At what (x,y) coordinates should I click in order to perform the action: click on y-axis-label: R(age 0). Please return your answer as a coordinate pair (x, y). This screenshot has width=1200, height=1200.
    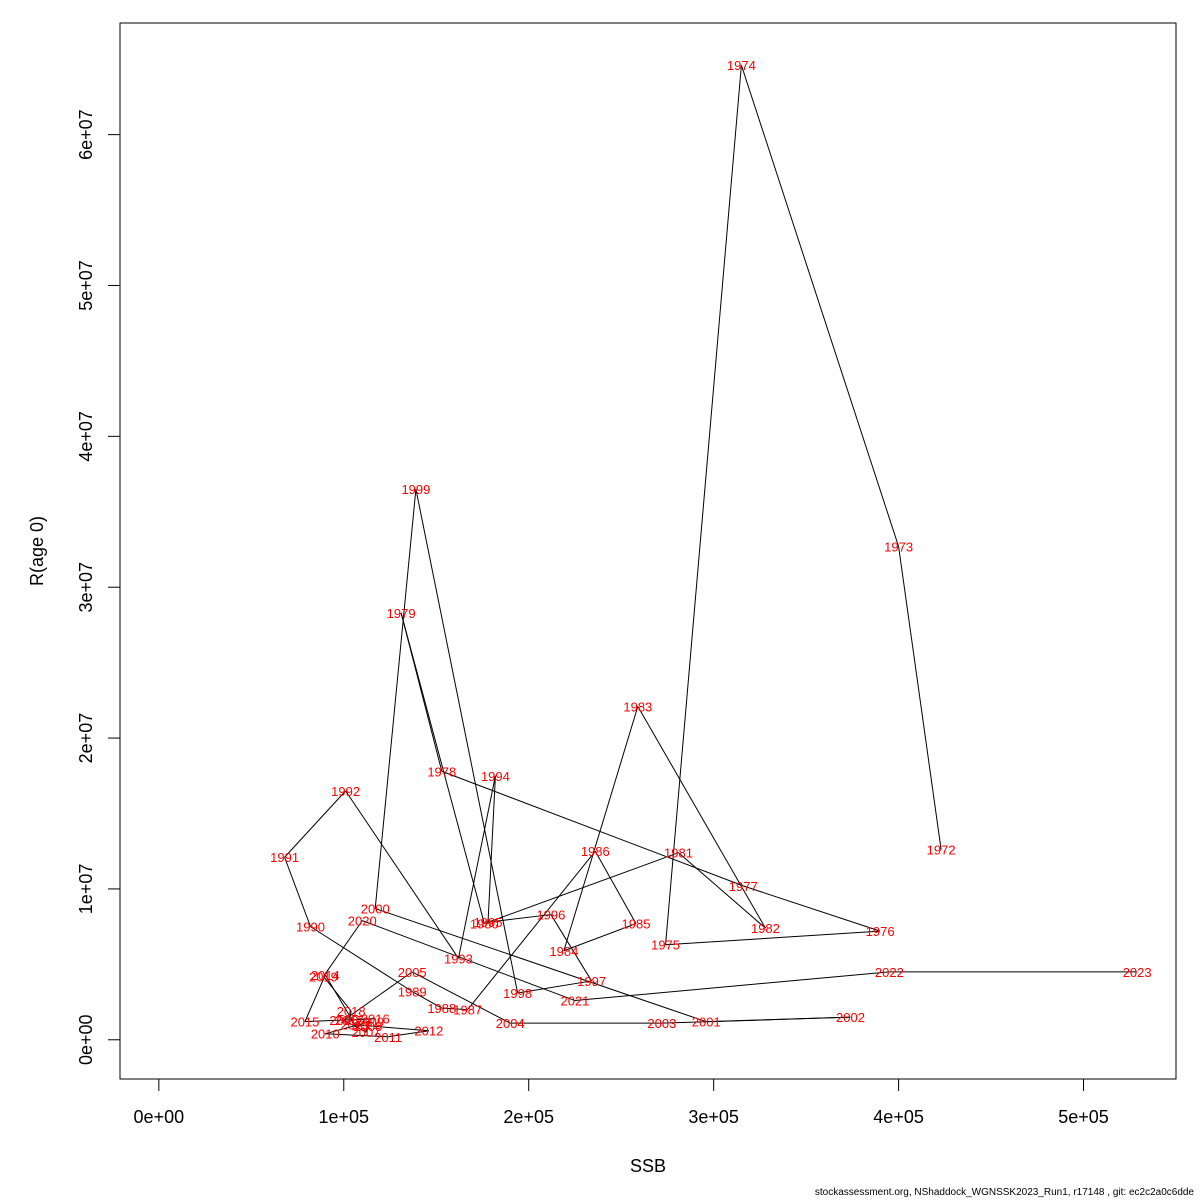
    Looking at the image, I should click on (37, 551).